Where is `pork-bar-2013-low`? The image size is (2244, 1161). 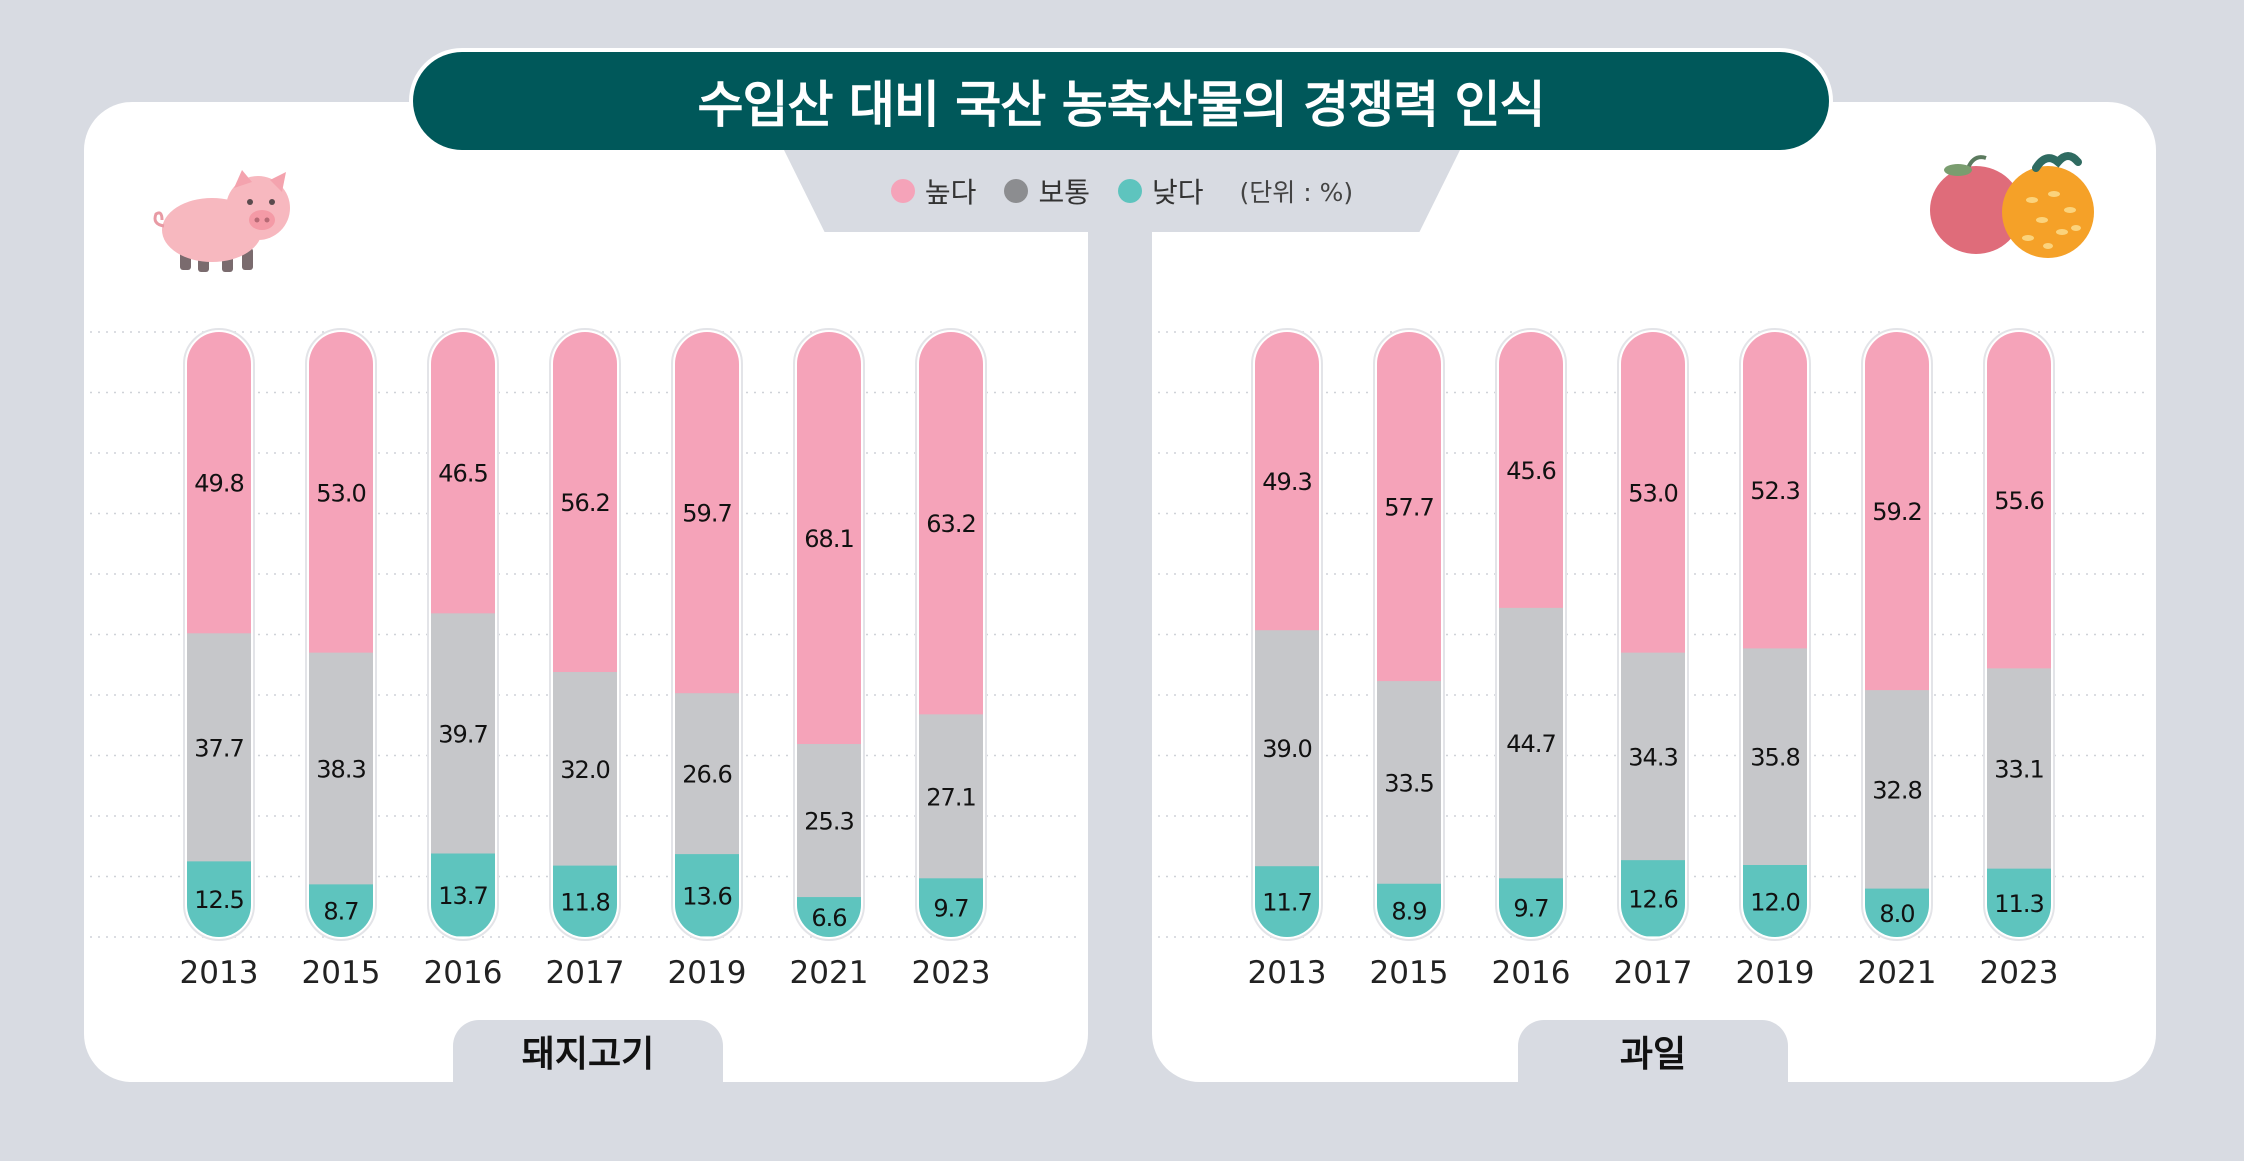 pork-bar-2013-low is located at coordinates (219, 899).